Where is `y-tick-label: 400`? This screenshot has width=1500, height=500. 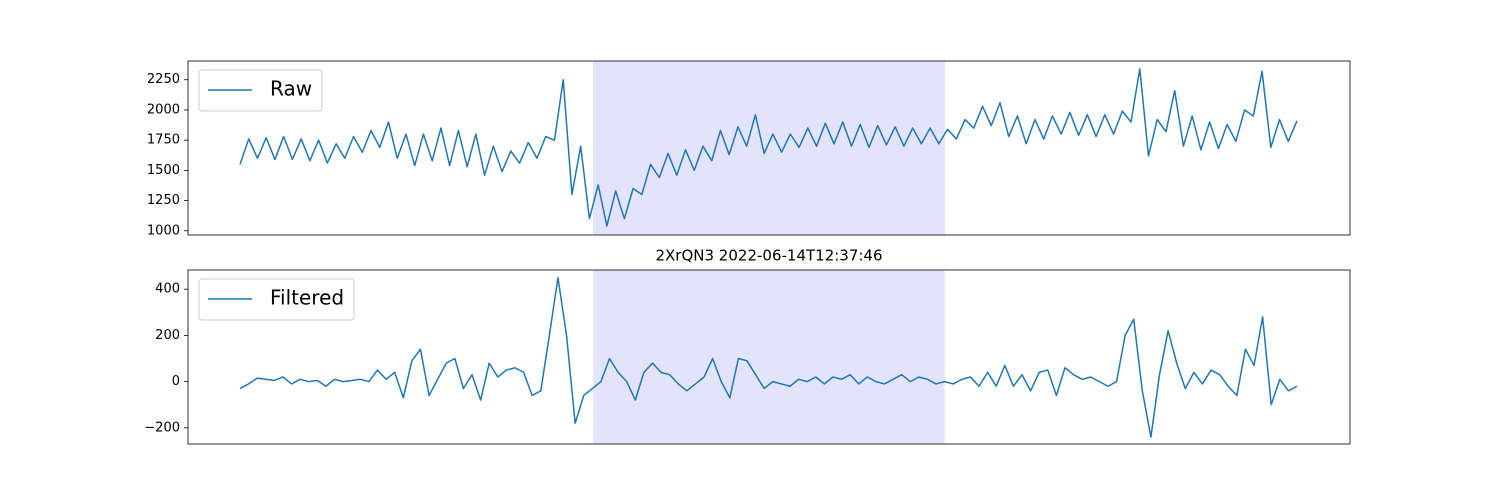 y-tick-label: 400 is located at coordinates (167, 289).